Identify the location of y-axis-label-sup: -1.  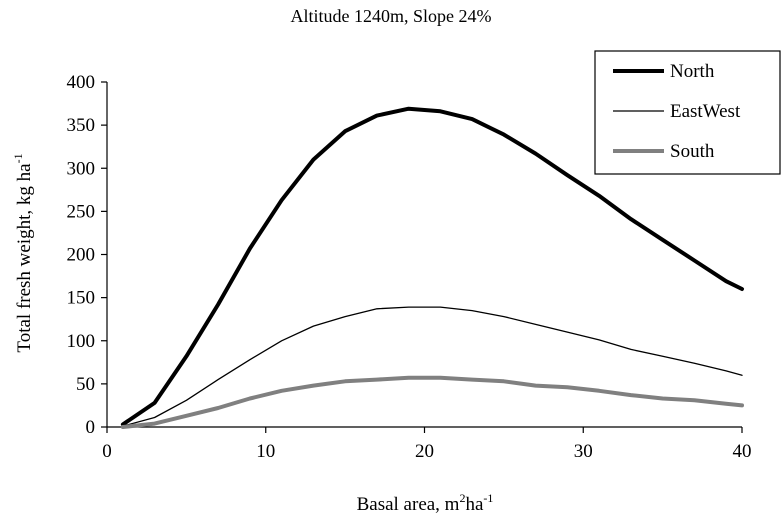
(18, 158).